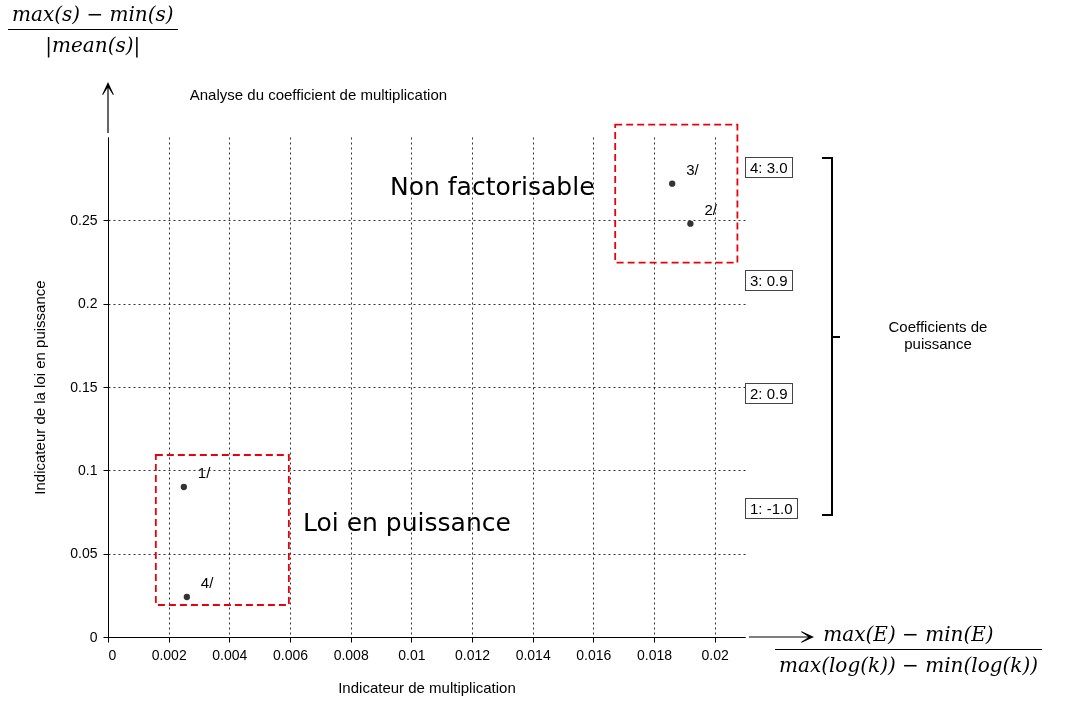 This screenshot has width=1083, height=702. I want to click on text: 4: 3.0, so click(769, 167).